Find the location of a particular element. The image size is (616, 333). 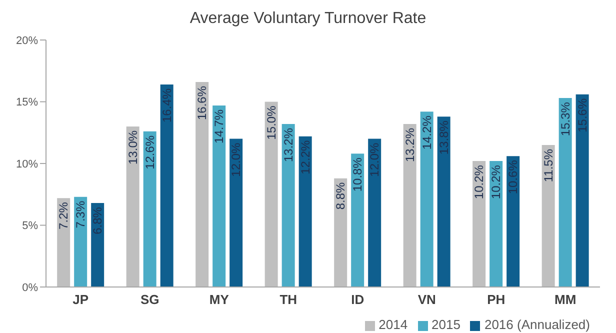

chart-title: Average Voluntary Turnover Rate is located at coordinates (308, 19).